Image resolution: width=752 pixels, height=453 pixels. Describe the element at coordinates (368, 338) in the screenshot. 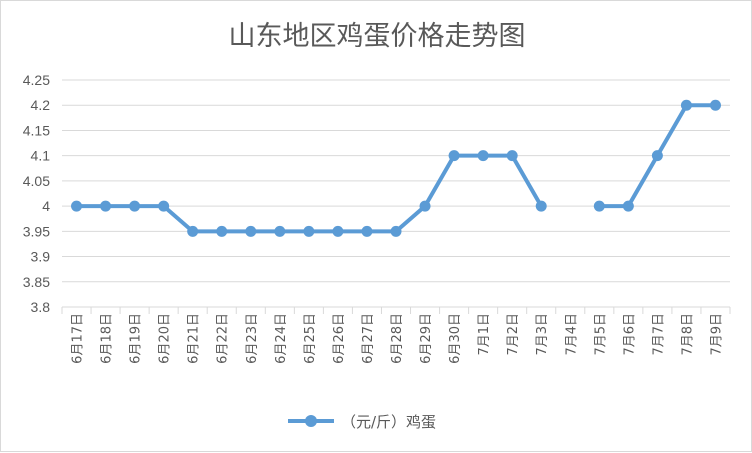

I see `x-tick-label: 6月27日` at that location.